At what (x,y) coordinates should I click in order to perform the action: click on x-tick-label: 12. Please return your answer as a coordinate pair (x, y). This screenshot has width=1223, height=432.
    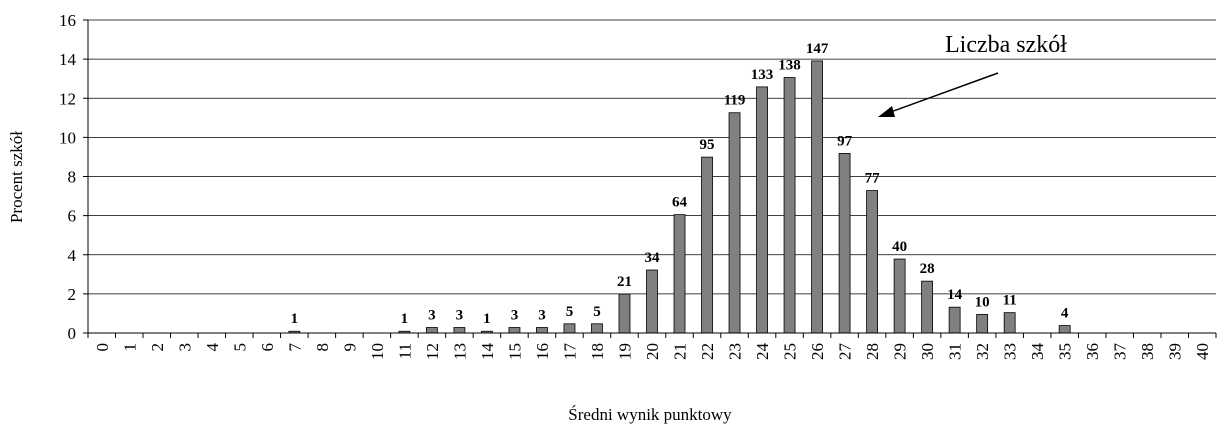
    Looking at the image, I should click on (432, 351).